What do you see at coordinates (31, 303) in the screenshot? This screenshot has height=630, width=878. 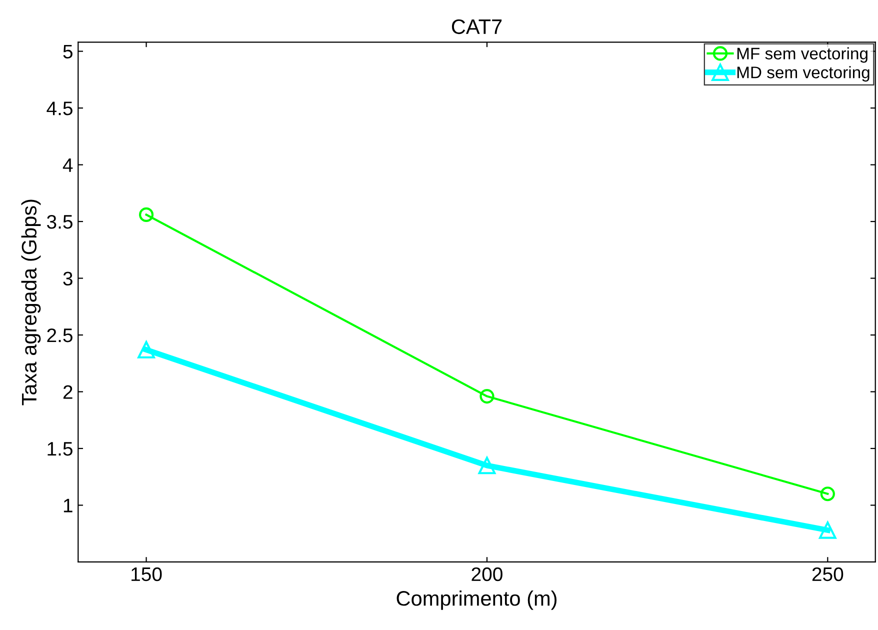 I see `y-axis-title: Taxa agregada (Gbps)` at bounding box center [31, 303].